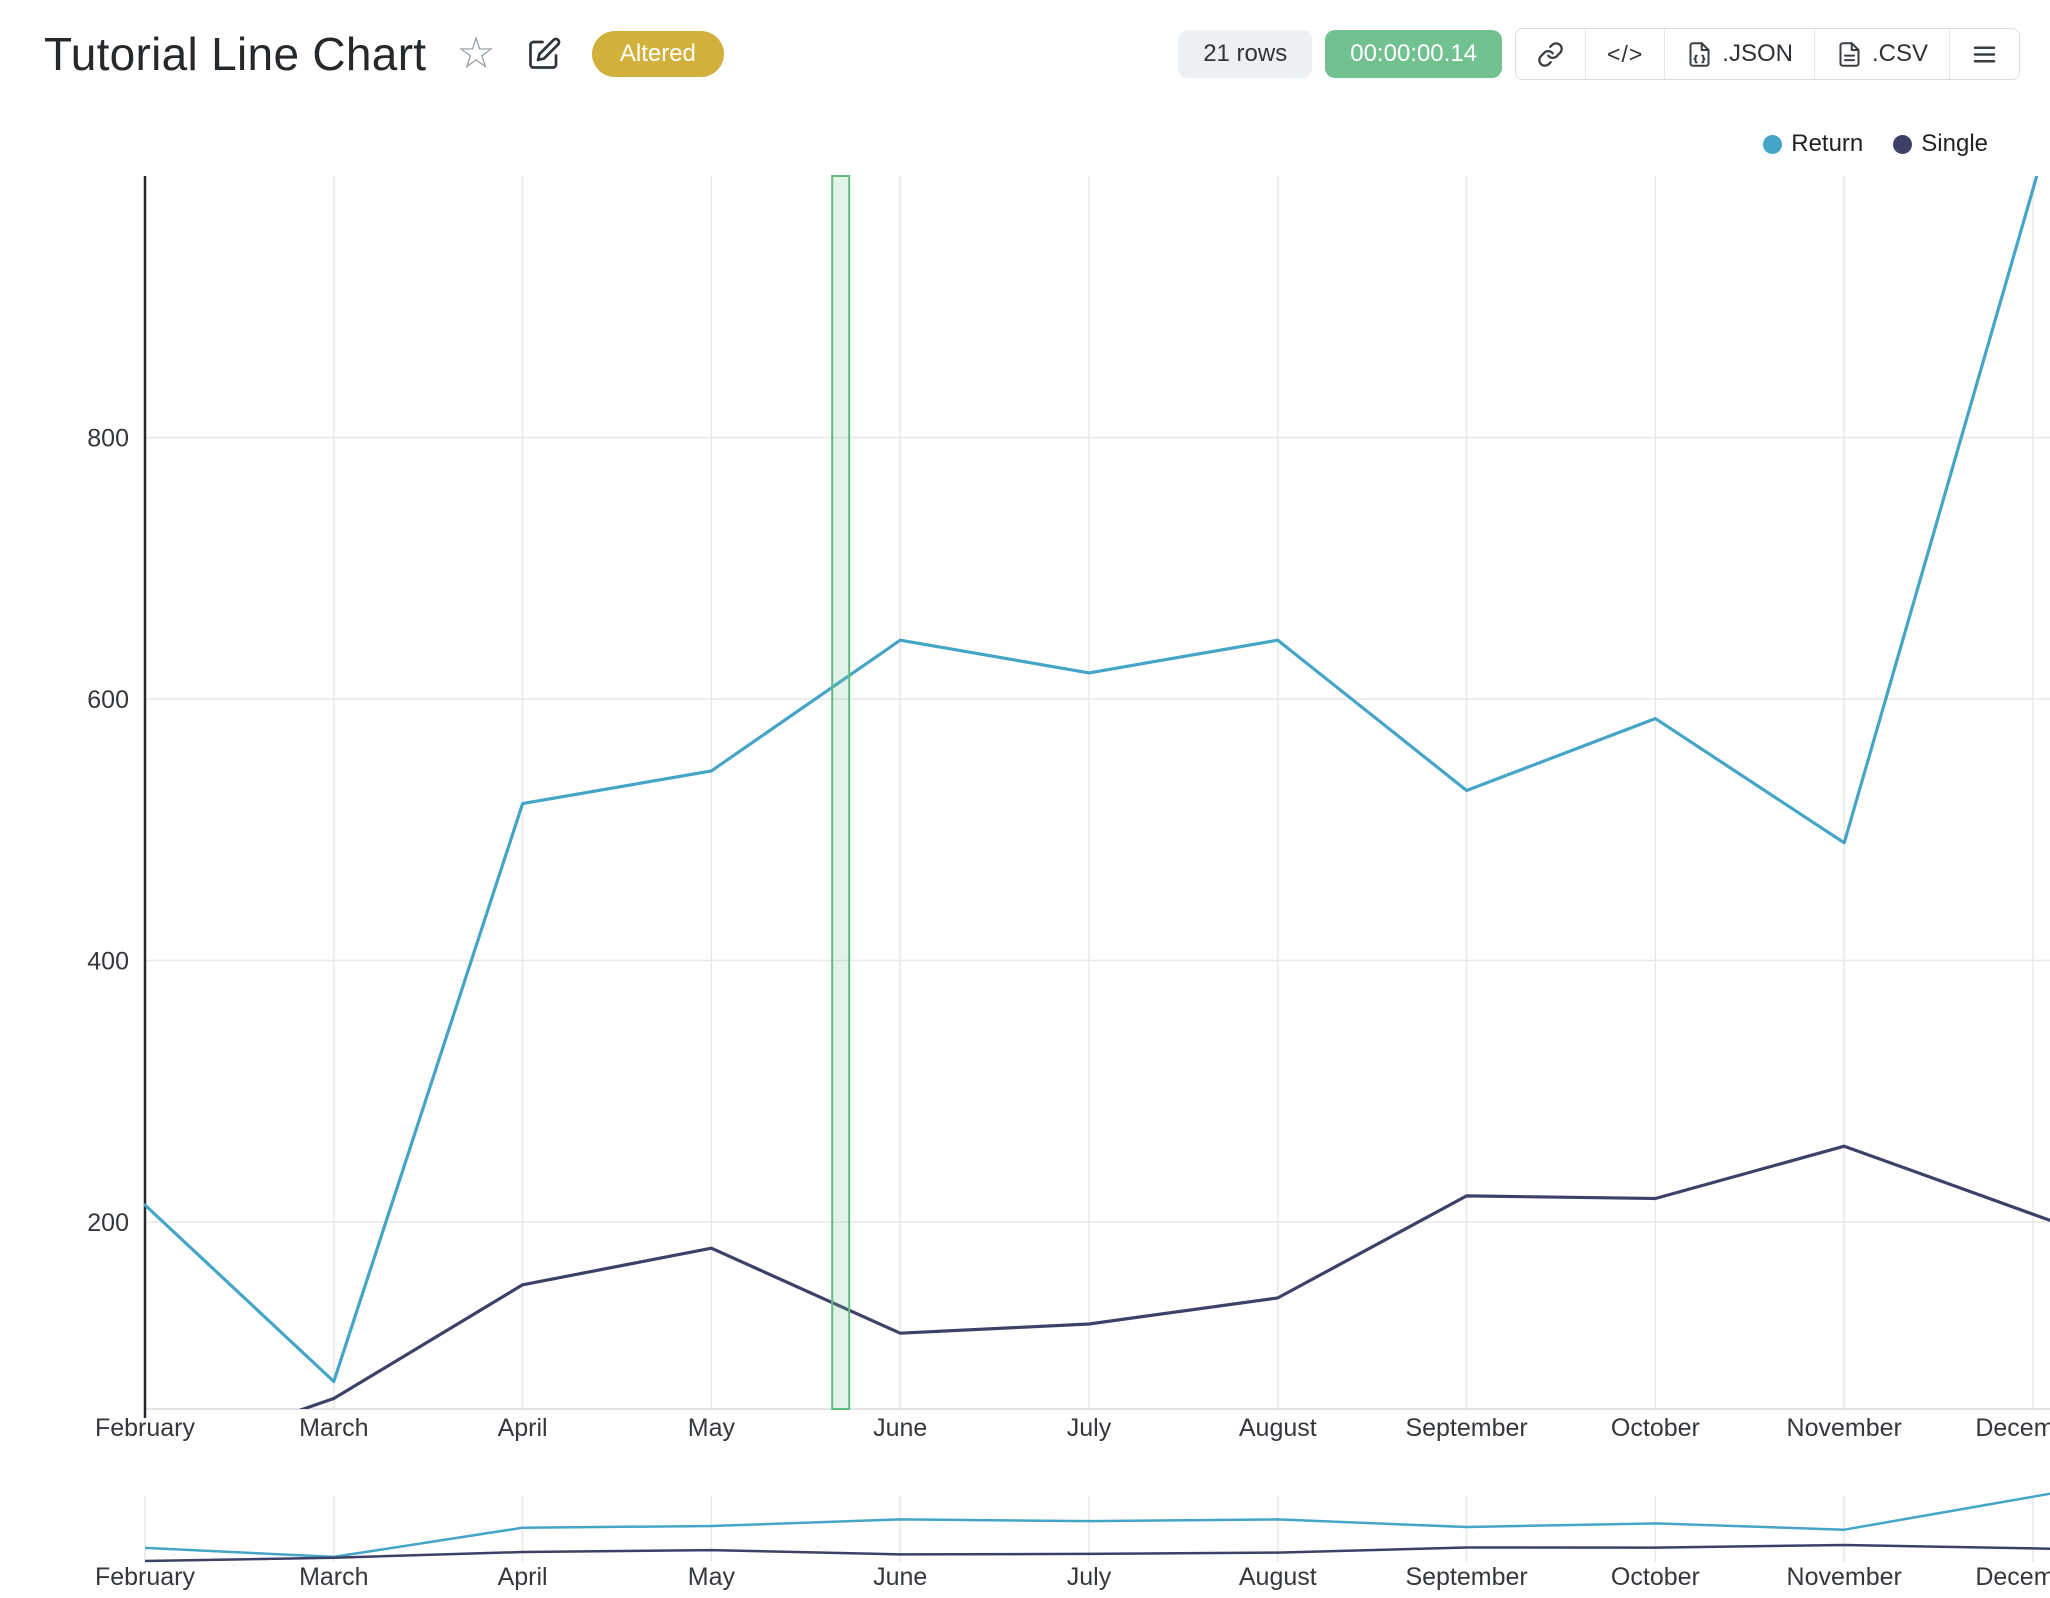 The height and width of the screenshot is (1598, 2050). Describe the element at coordinates (145, 1577) in the screenshot. I see `mini-x-axis-label: February` at that location.